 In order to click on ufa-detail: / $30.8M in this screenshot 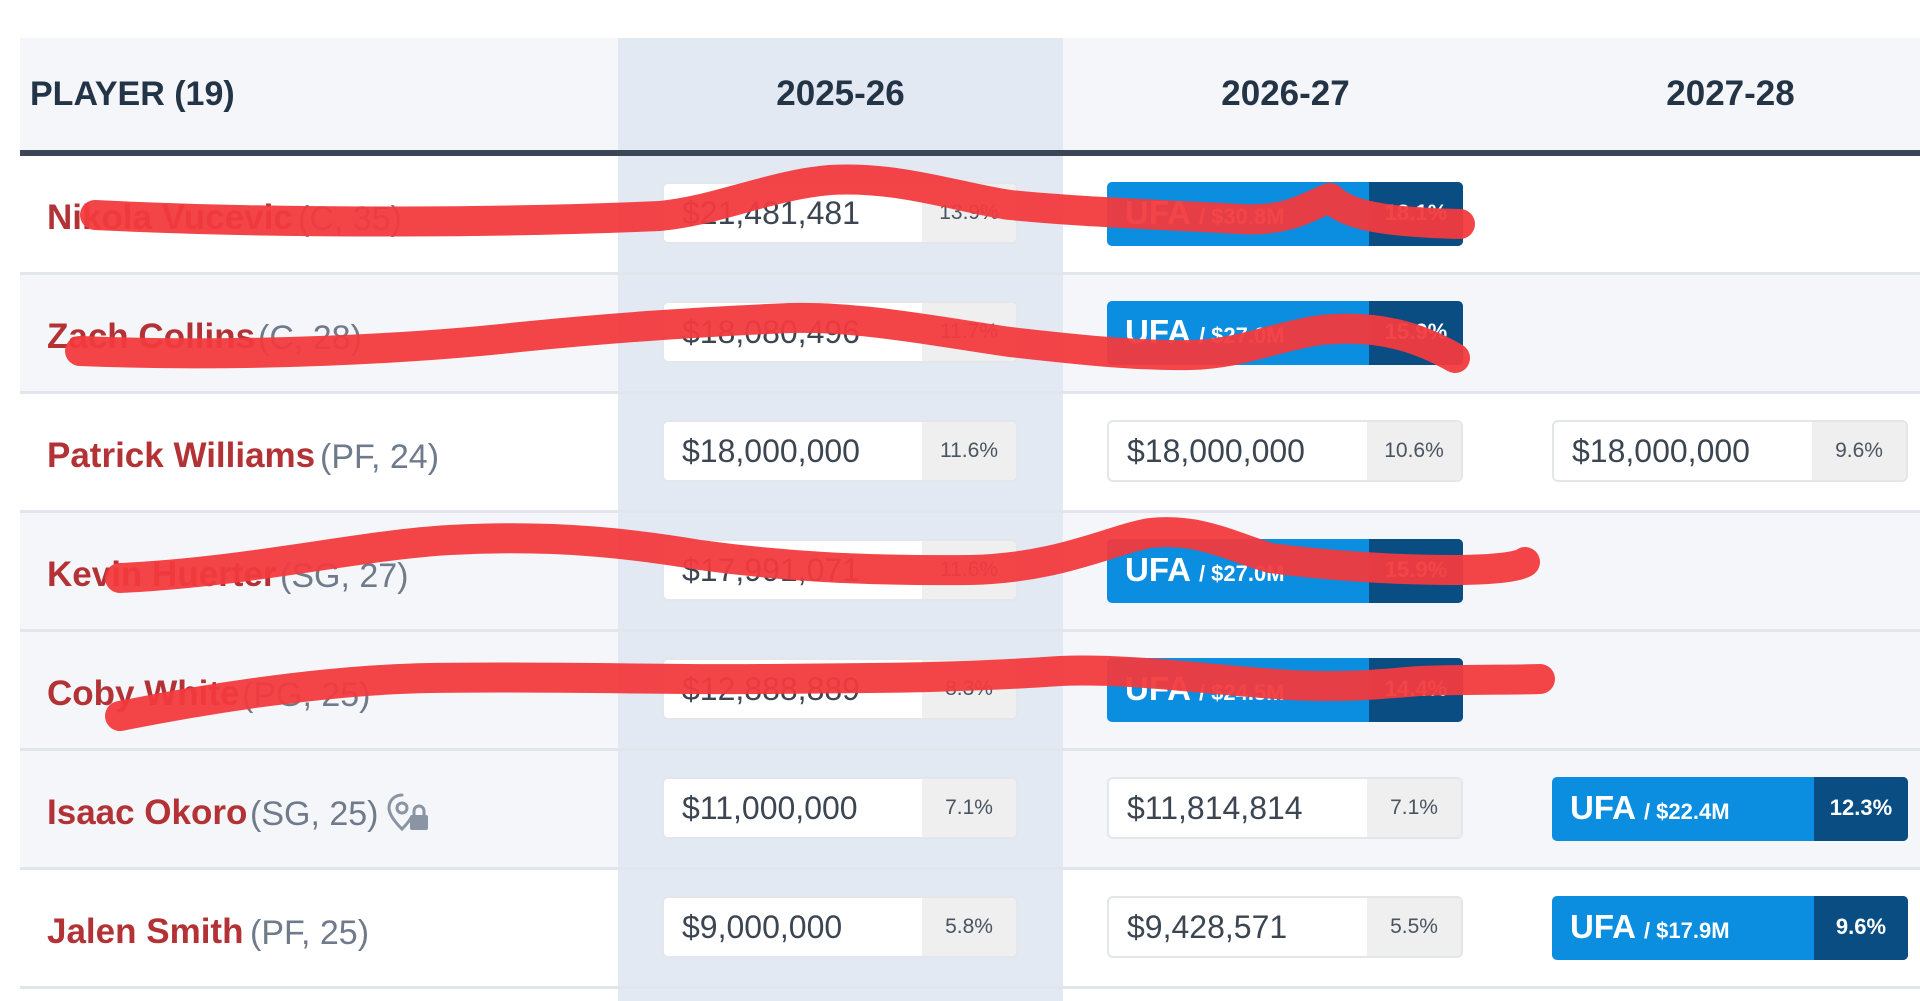, I will do `click(1241, 216)`.